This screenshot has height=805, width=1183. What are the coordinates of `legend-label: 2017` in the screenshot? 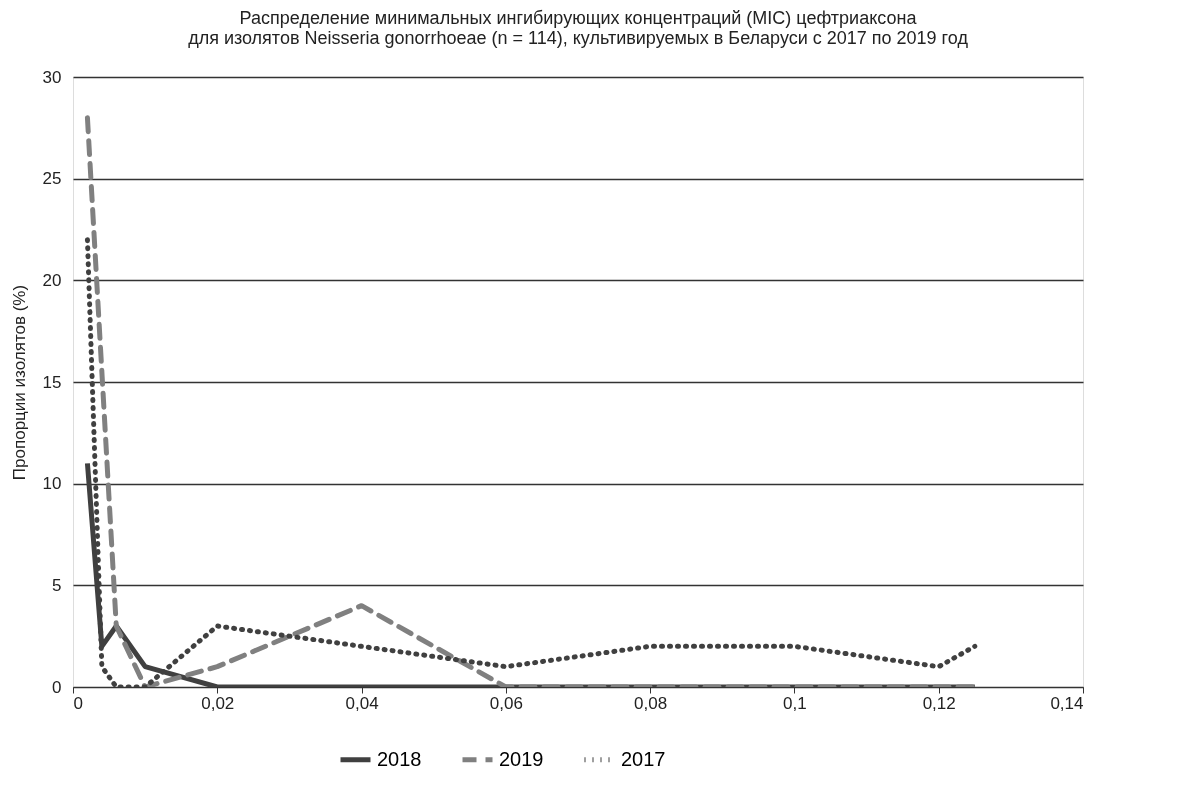 It's located at (643, 758).